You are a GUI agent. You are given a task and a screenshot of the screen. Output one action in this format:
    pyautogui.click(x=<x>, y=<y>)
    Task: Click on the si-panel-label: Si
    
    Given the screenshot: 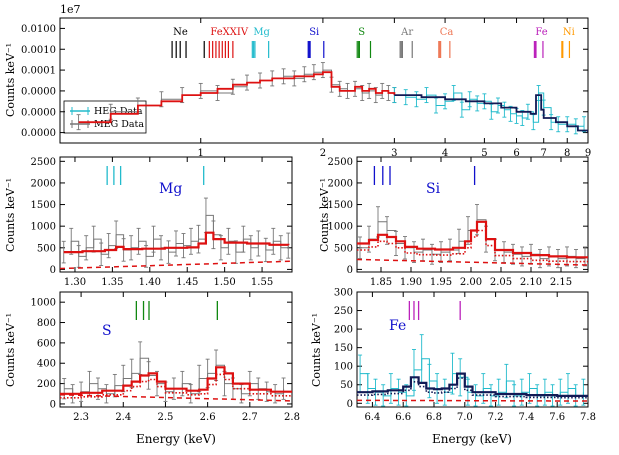 What is the action you would take?
    pyautogui.click(x=433, y=189)
    